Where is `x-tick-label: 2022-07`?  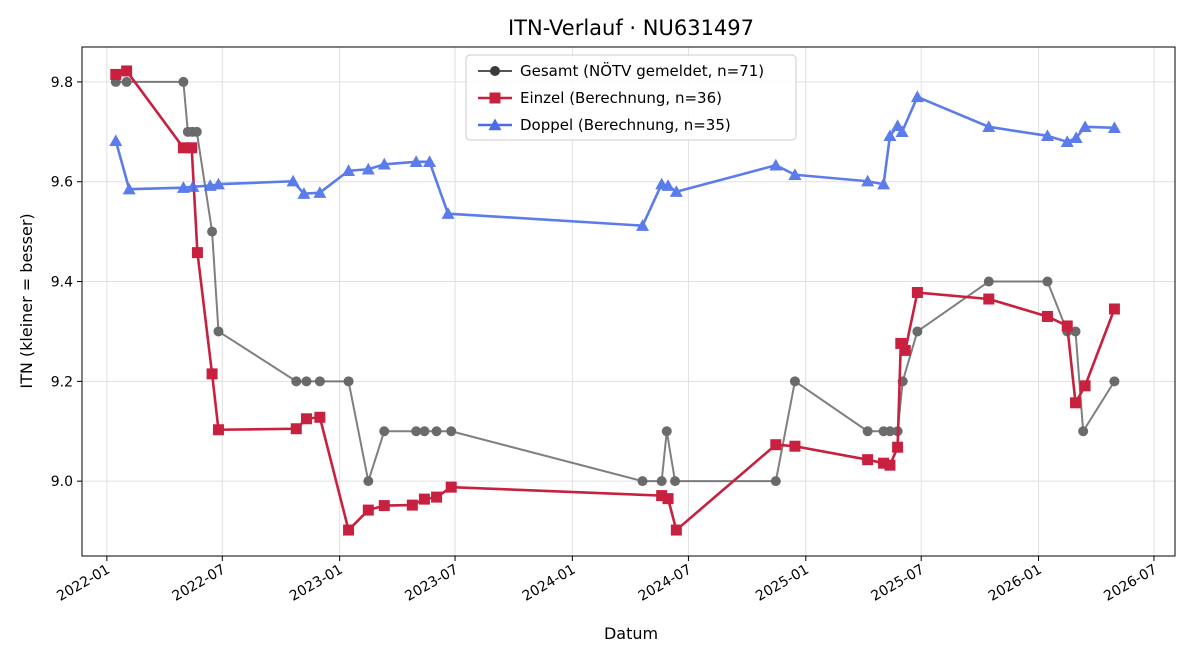
x-tick-label: 2022-07 is located at coordinates (199, 583).